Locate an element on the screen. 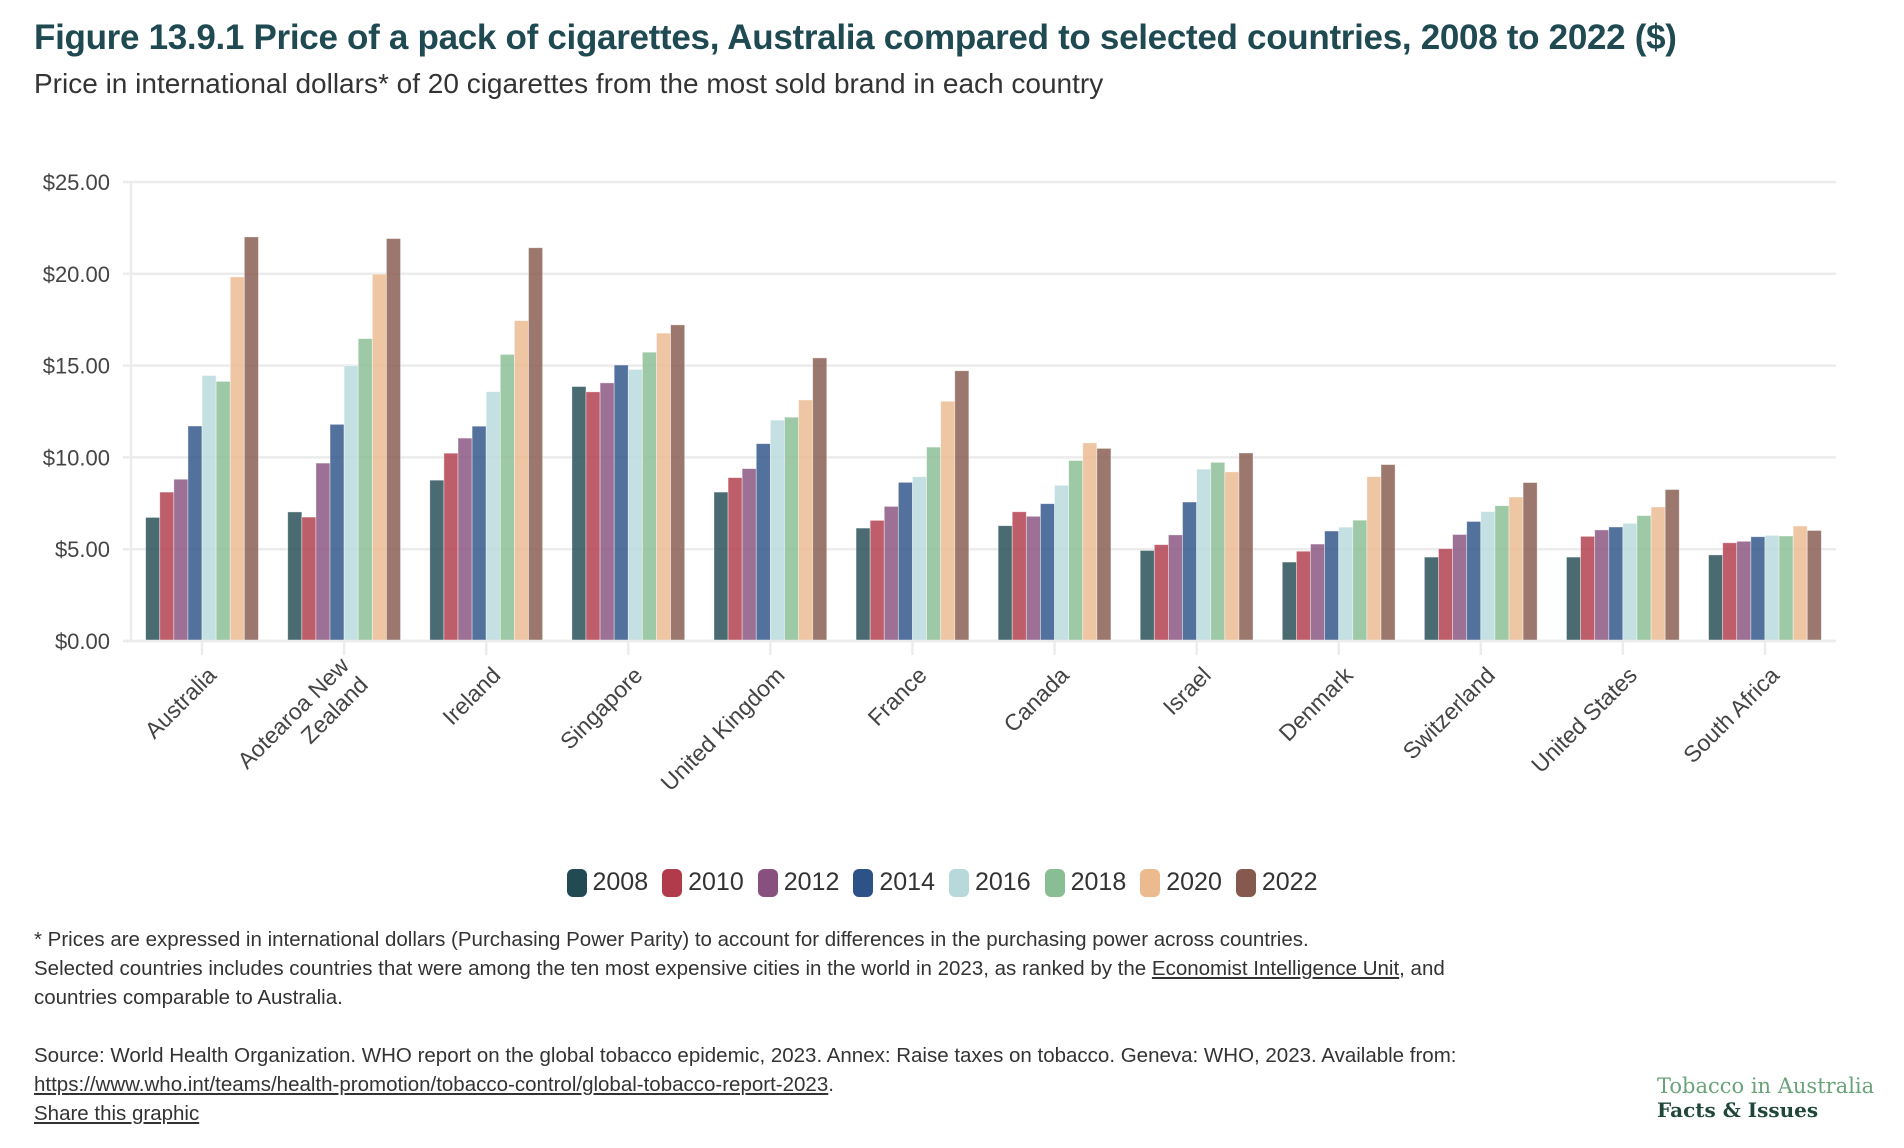  bar-france-2010 is located at coordinates (877, 580).